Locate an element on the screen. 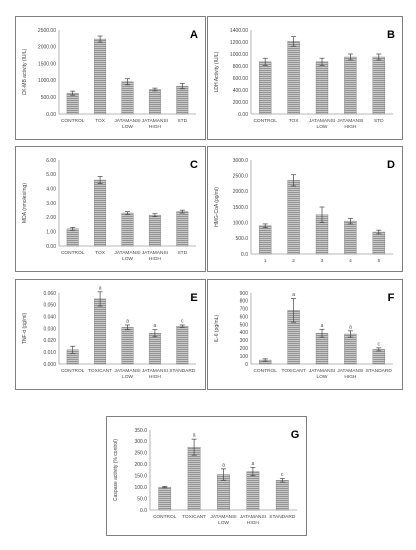  panel-letter: C is located at coordinates (194, 165).